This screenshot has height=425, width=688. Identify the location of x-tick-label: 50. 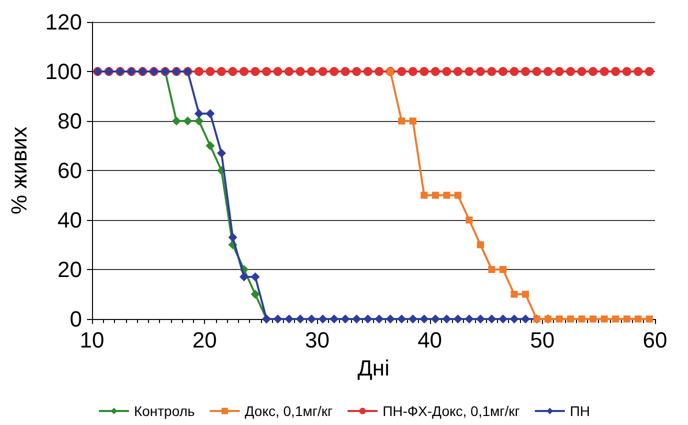
(542, 340).